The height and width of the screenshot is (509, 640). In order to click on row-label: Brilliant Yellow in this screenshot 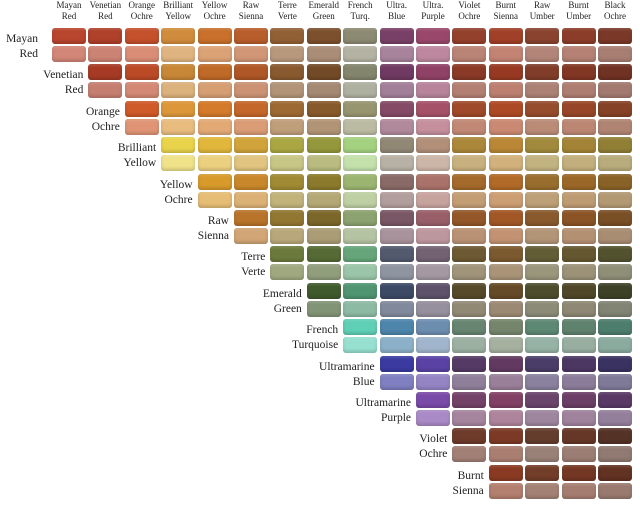, I will do `click(137, 156)`.